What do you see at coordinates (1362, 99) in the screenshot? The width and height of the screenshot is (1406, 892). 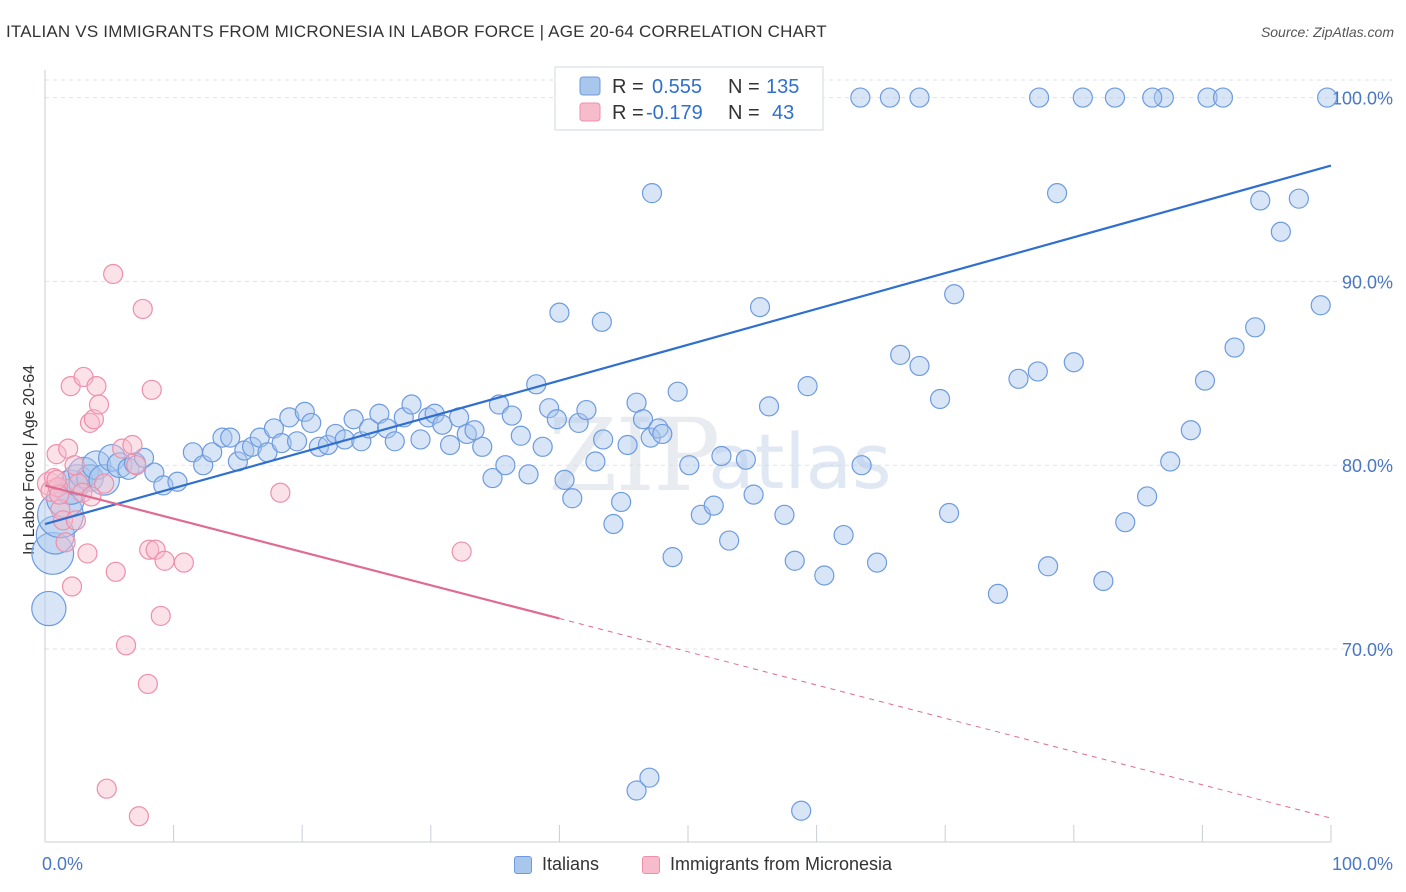 I see `y-tick-label: 100.0%` at bounding box center [1362, 99].